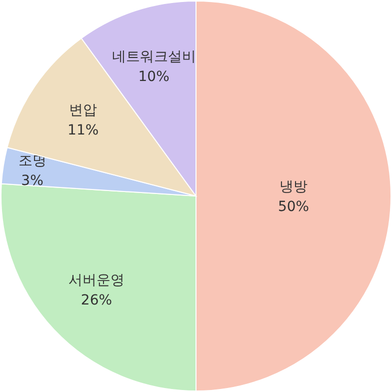 The height and width of the screenshot is (392, 392). I want to click on data-label: 10%, so click(154, 77).